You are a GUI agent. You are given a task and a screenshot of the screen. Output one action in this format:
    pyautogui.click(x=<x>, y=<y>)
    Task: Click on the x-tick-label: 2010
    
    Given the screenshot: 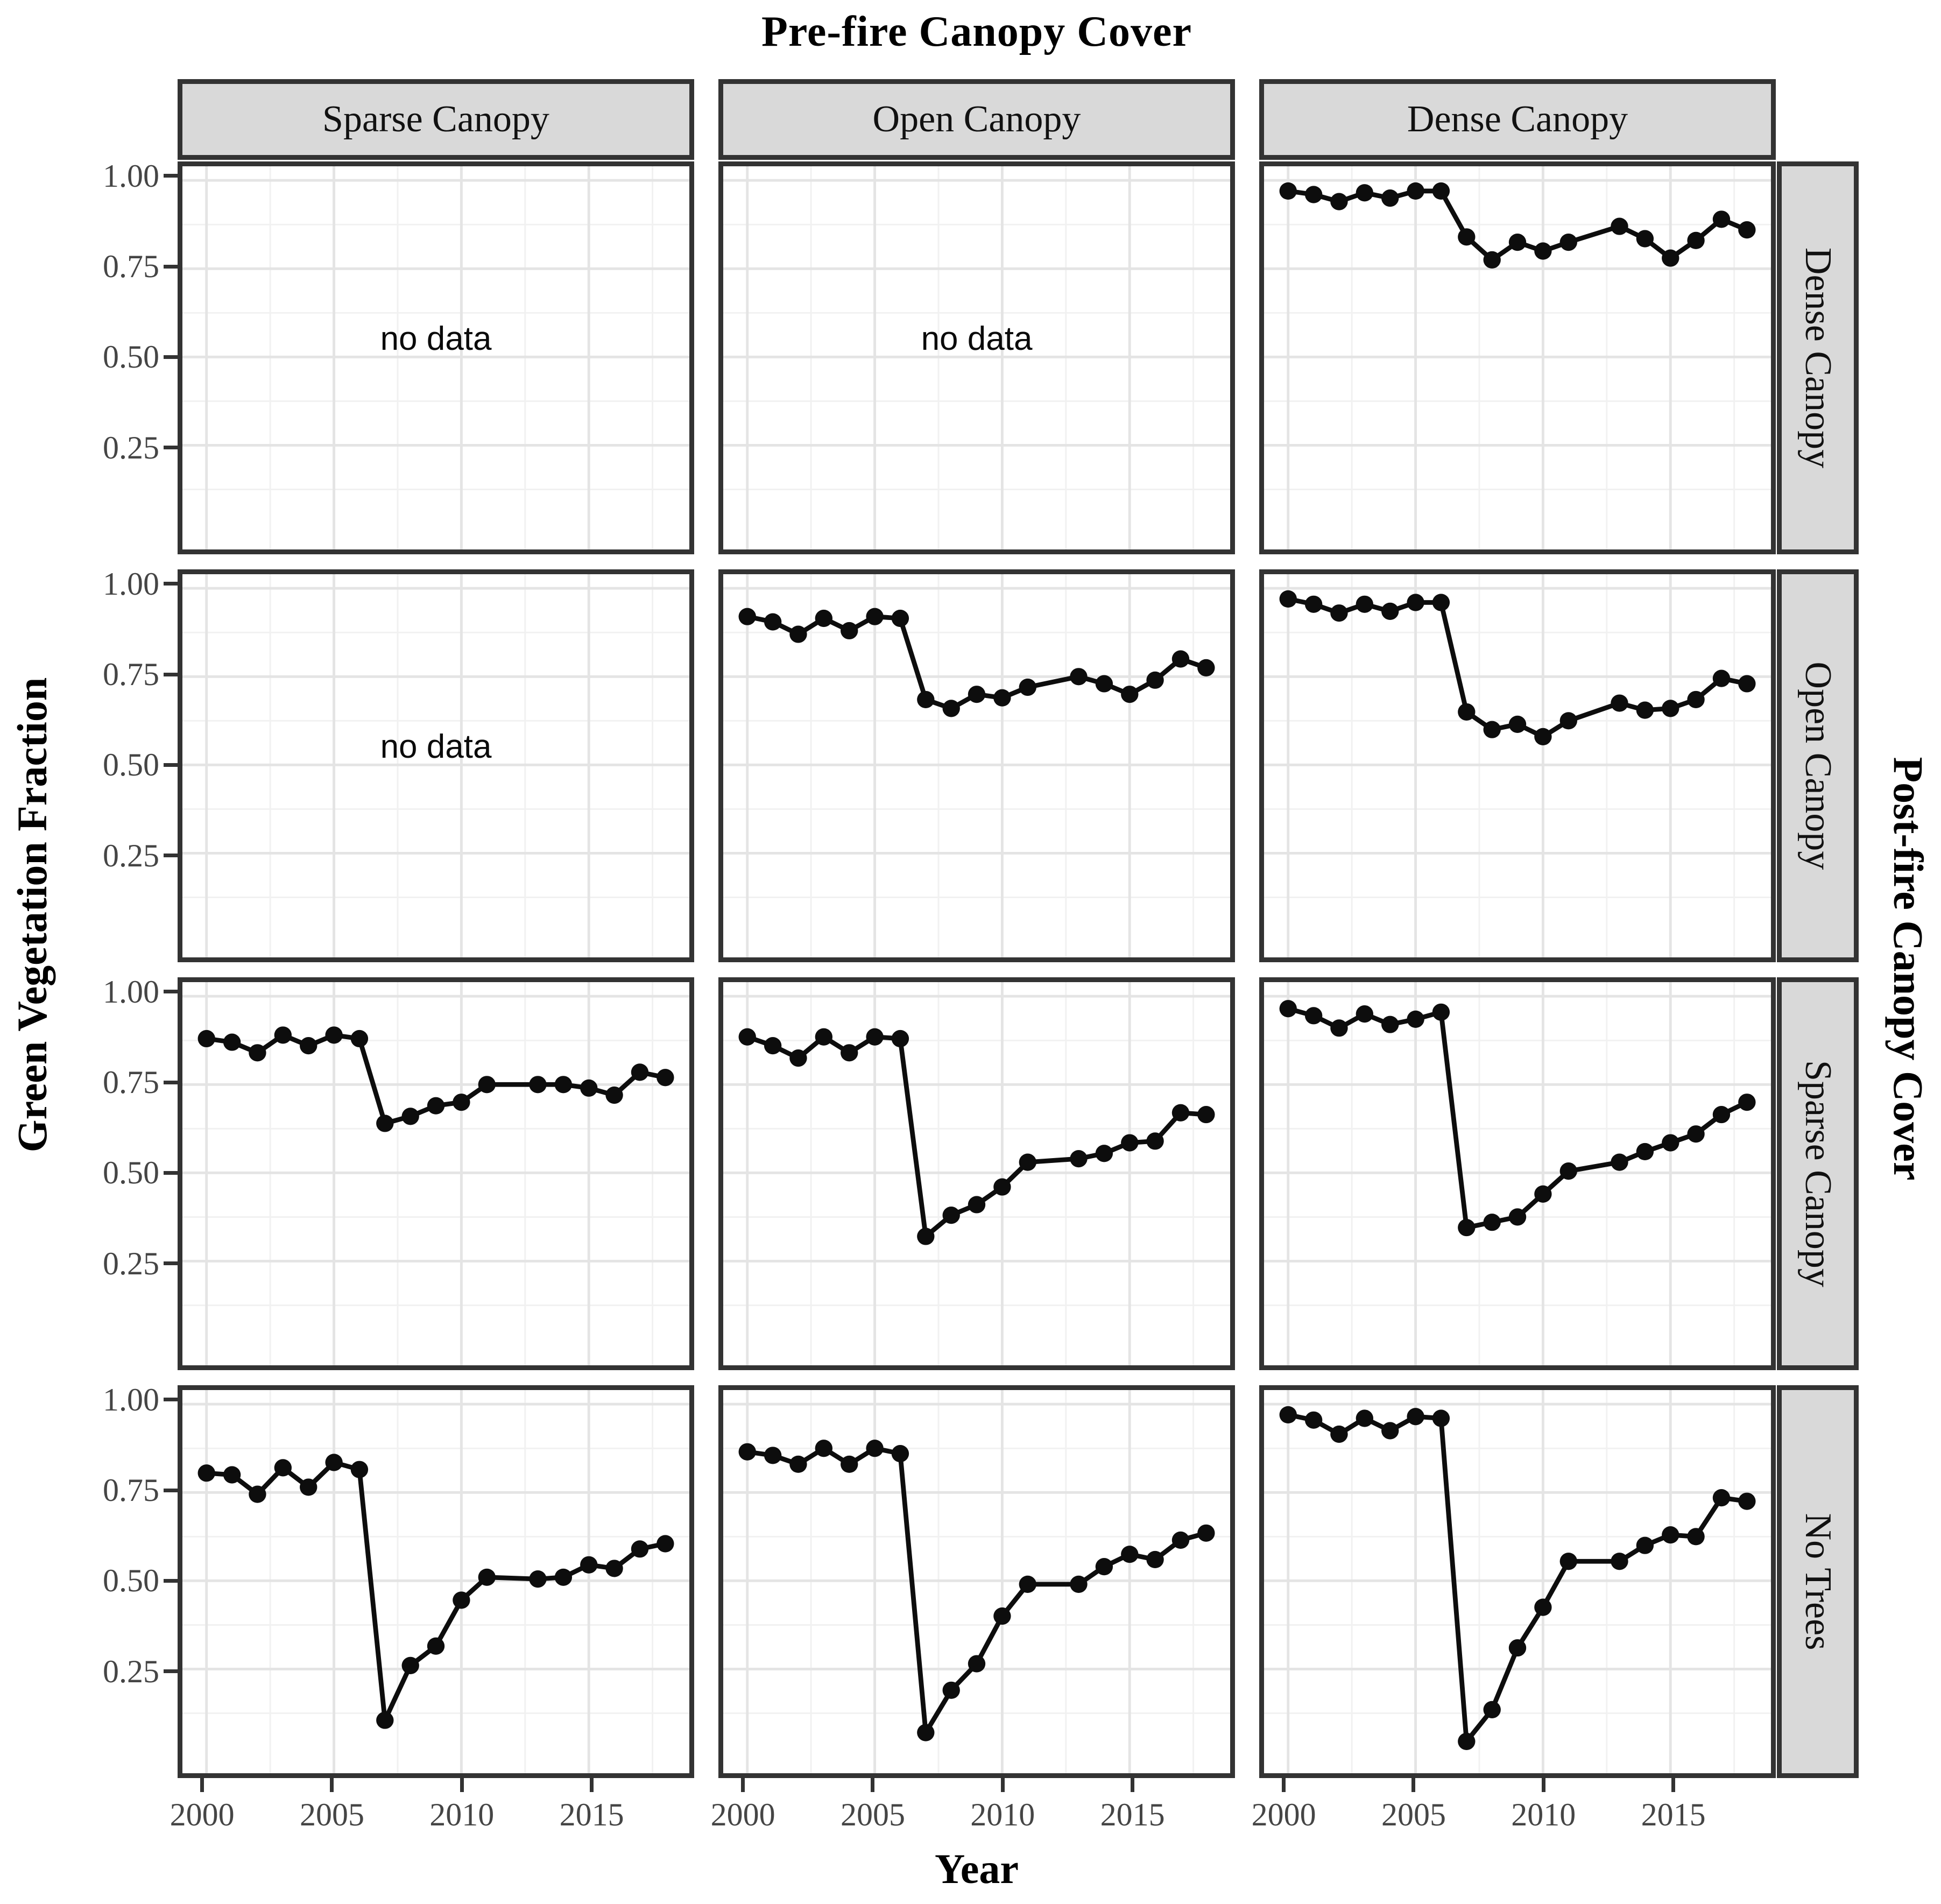 What is the action you would take?
    pyautogui.click(x=1002, y=1814)
    